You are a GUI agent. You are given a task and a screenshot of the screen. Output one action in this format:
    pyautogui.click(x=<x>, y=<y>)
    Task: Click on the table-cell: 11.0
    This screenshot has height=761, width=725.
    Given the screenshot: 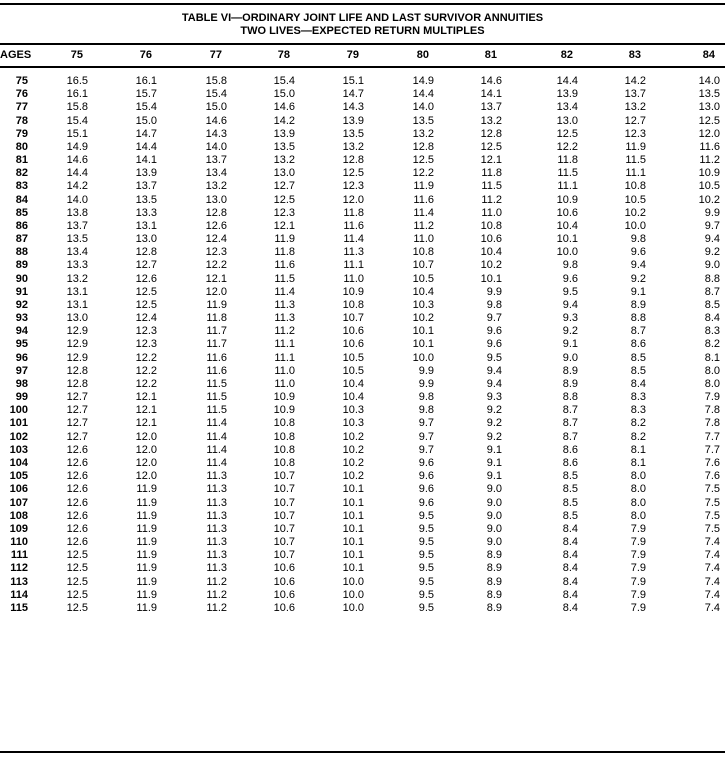 What is the action you would take?
    pyautogui.click(x=491, y=212)
    